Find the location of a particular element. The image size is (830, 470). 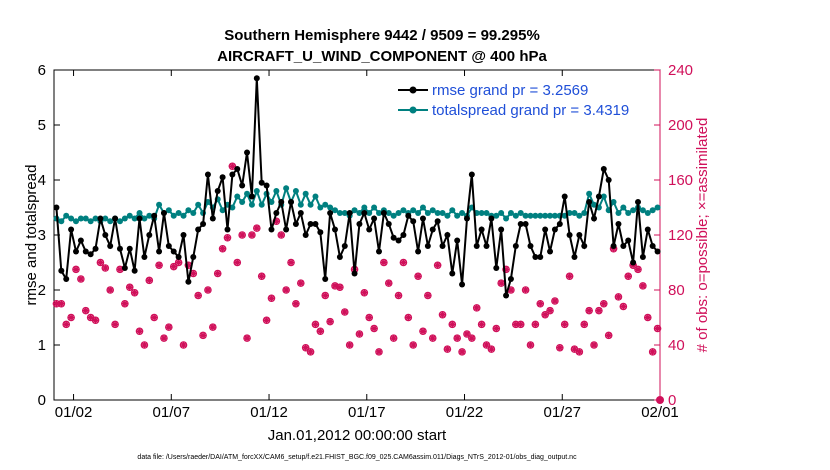

x-tick-label: 01/12 is located at coordinates (269, 412).